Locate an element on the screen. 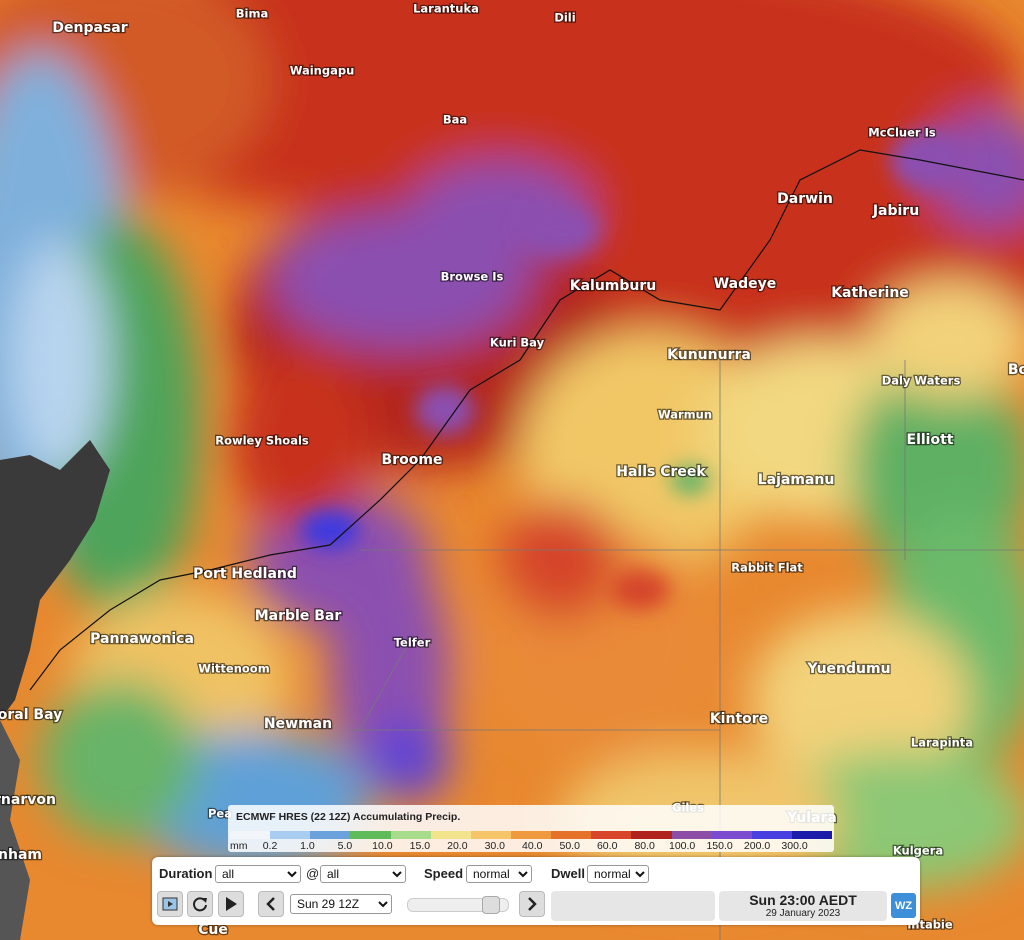 This screenshot has width=1024, height=940. play-button is located at coordinates (231, 904).